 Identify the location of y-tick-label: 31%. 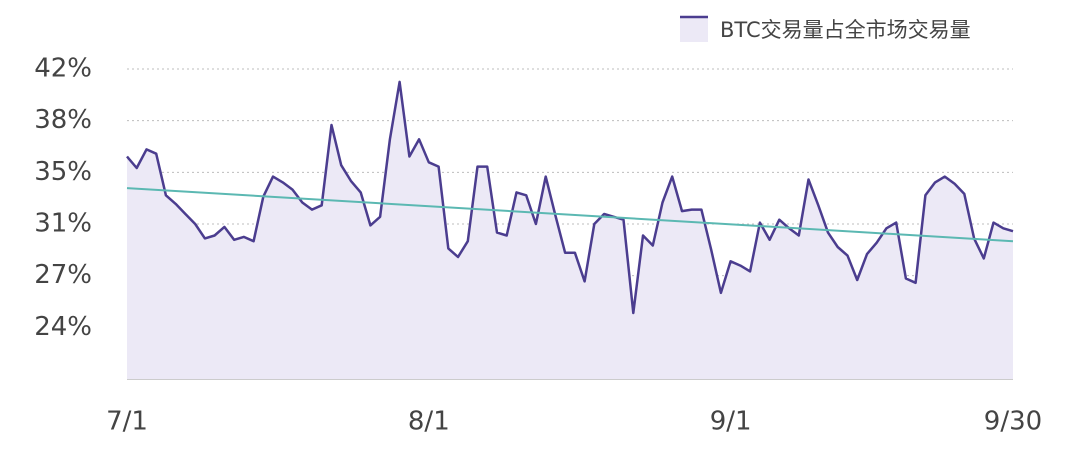
(63, 224).